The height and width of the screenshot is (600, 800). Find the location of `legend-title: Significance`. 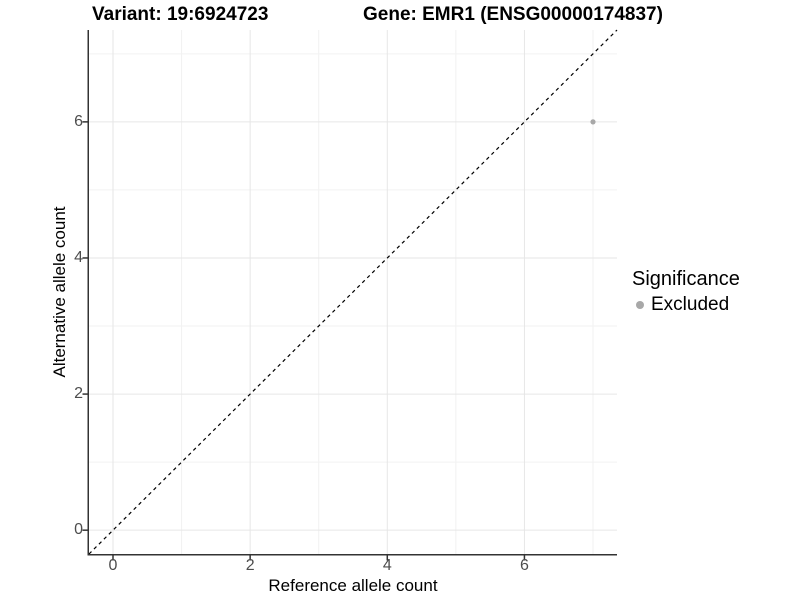

legend-title: Significance is located at coordinates (686, 279).